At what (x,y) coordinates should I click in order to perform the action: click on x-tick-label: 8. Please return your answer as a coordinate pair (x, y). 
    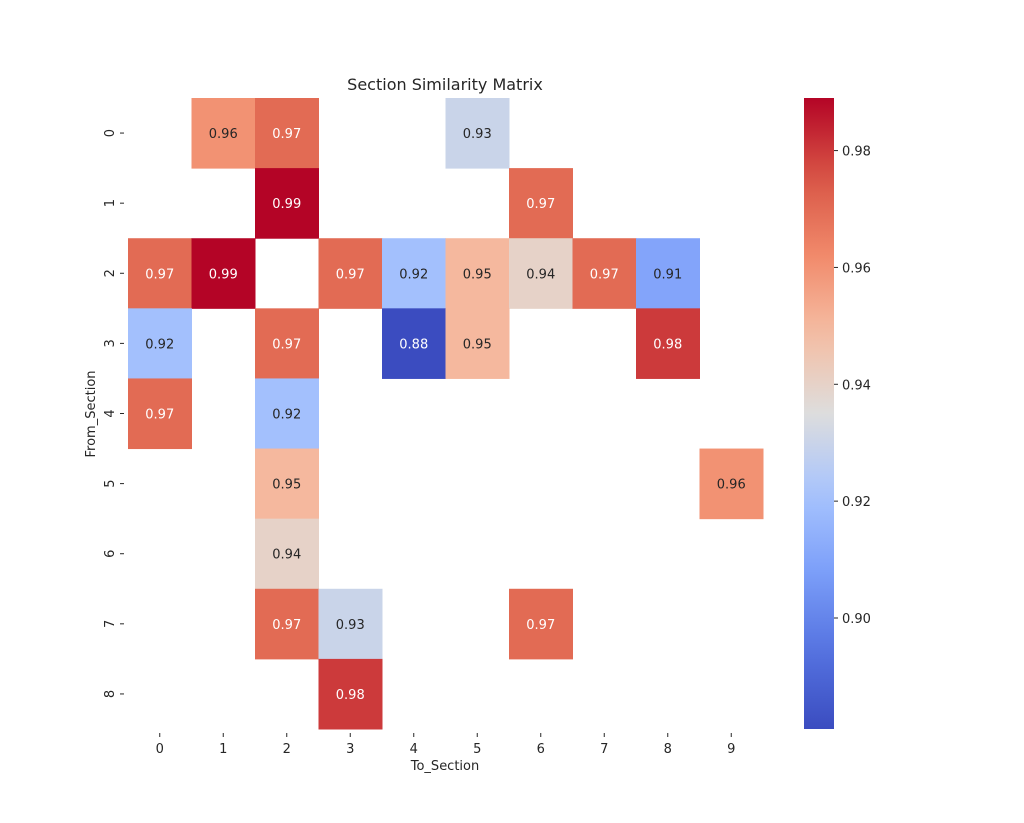
    Looking at the image, I should click on (668, 749).